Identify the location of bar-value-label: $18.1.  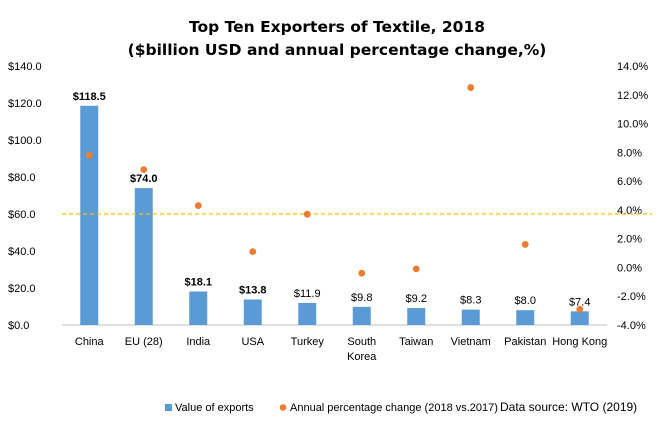
(198, 283).